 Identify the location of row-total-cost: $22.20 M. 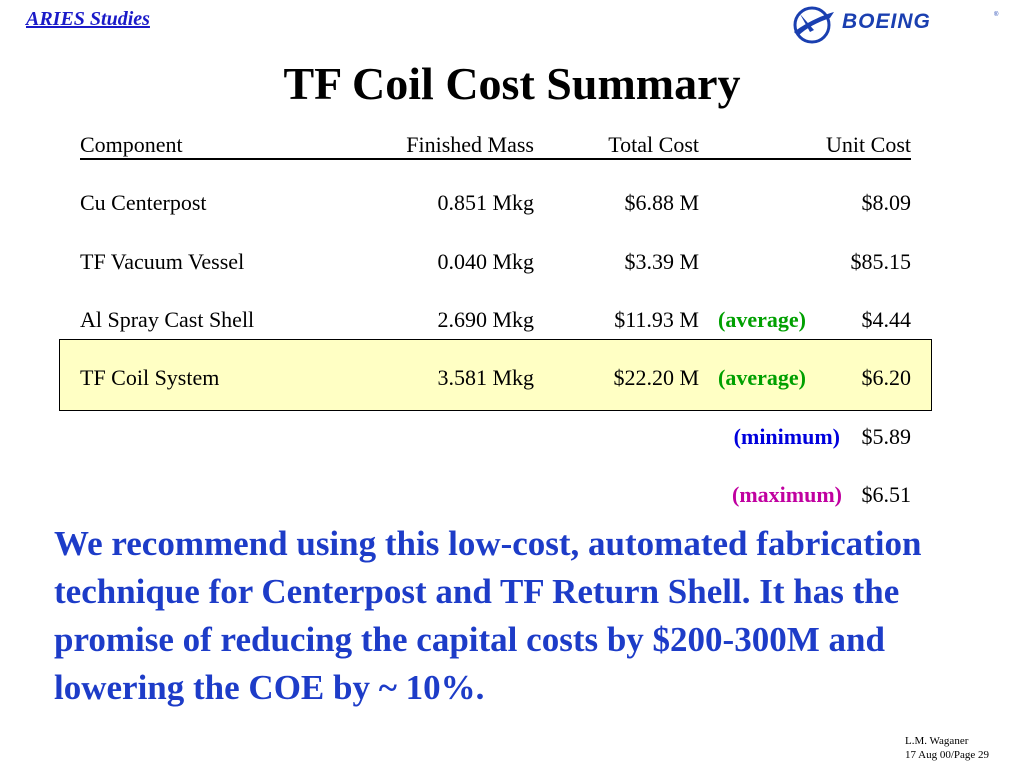
(656, 377).